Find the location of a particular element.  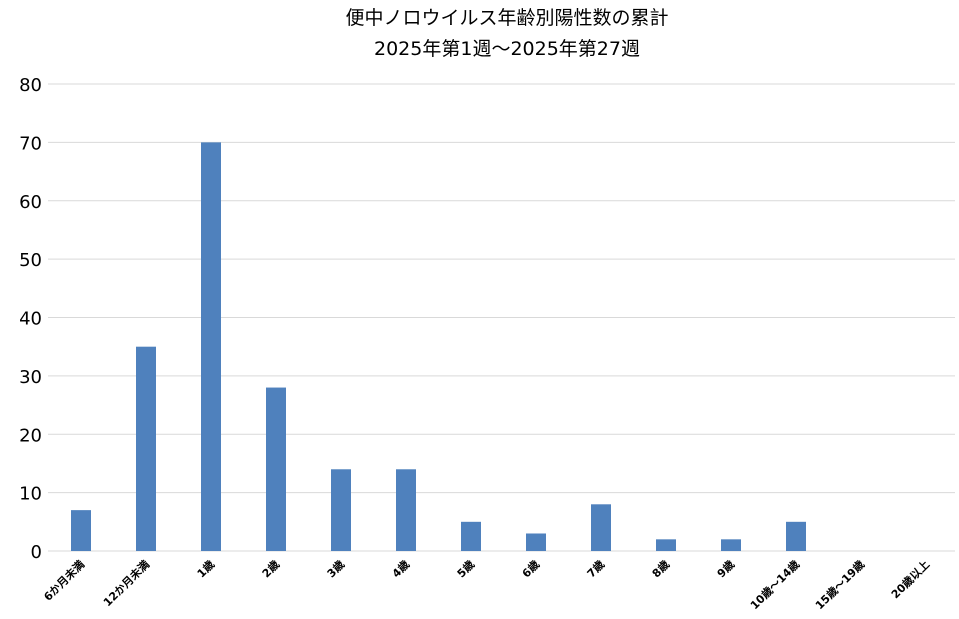

y-tick-label: 10 is located at coordinates (30, 494).